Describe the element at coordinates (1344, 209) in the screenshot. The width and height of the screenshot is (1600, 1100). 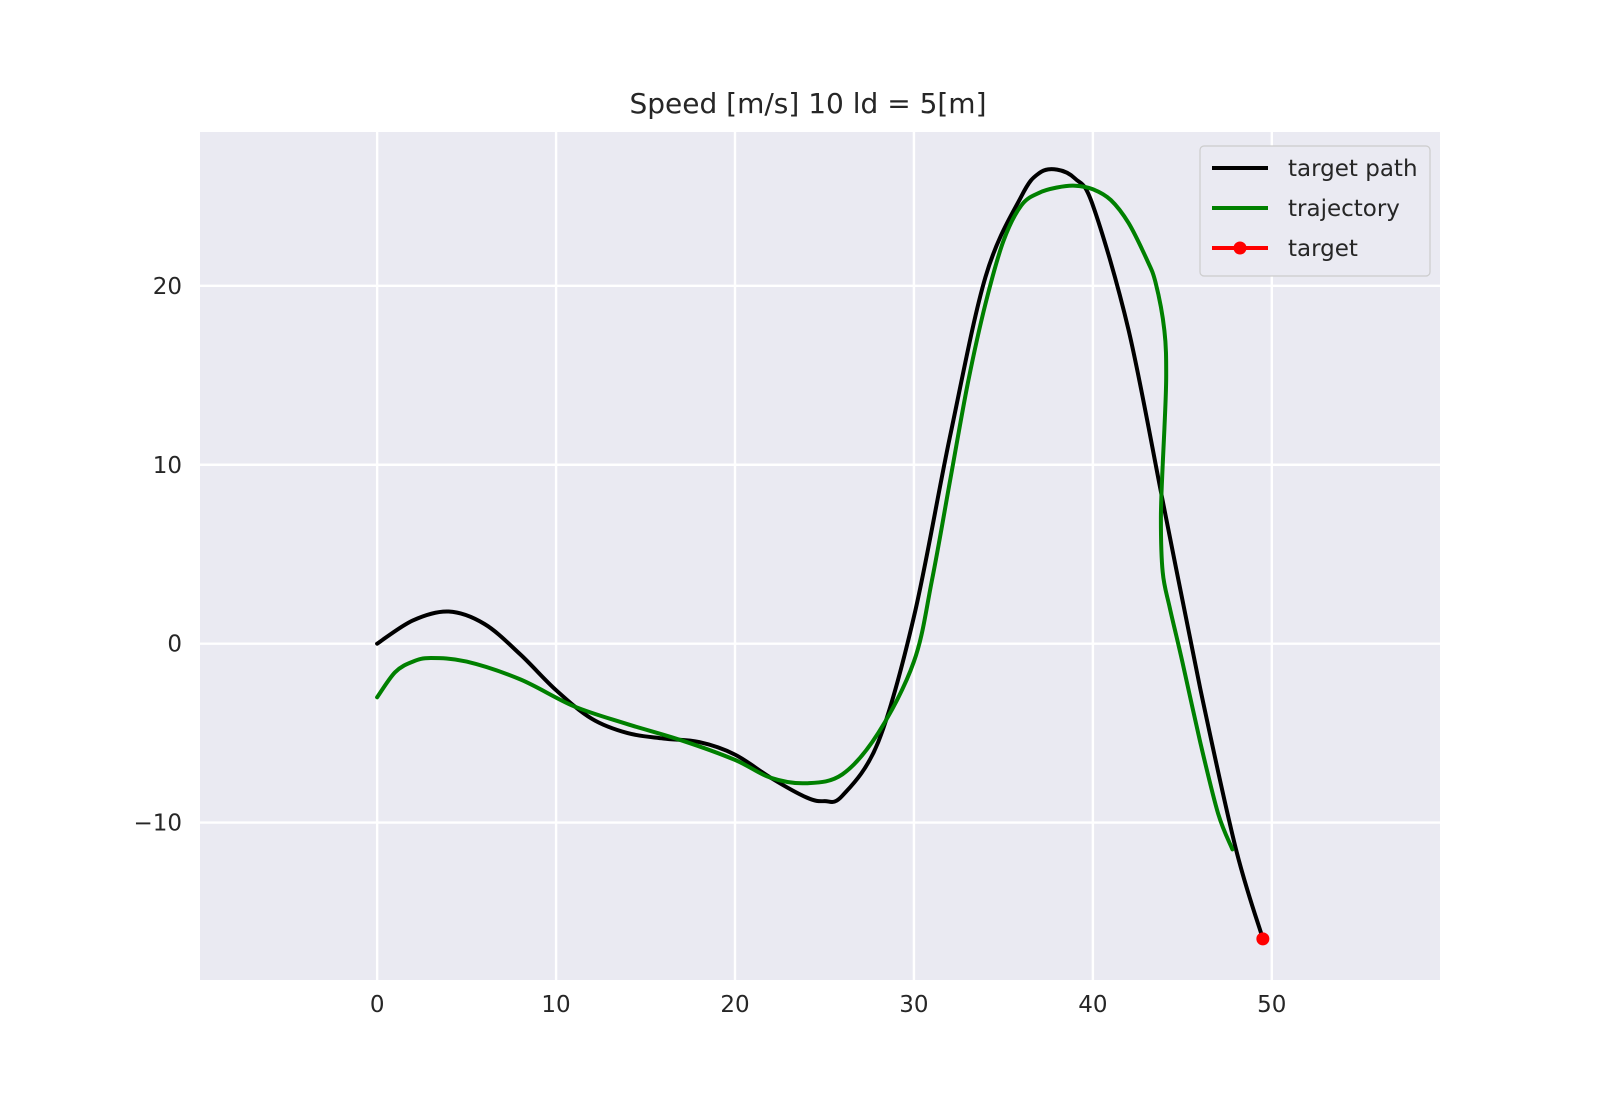
I see `legend-label-trajectory: trajectory` at that location.